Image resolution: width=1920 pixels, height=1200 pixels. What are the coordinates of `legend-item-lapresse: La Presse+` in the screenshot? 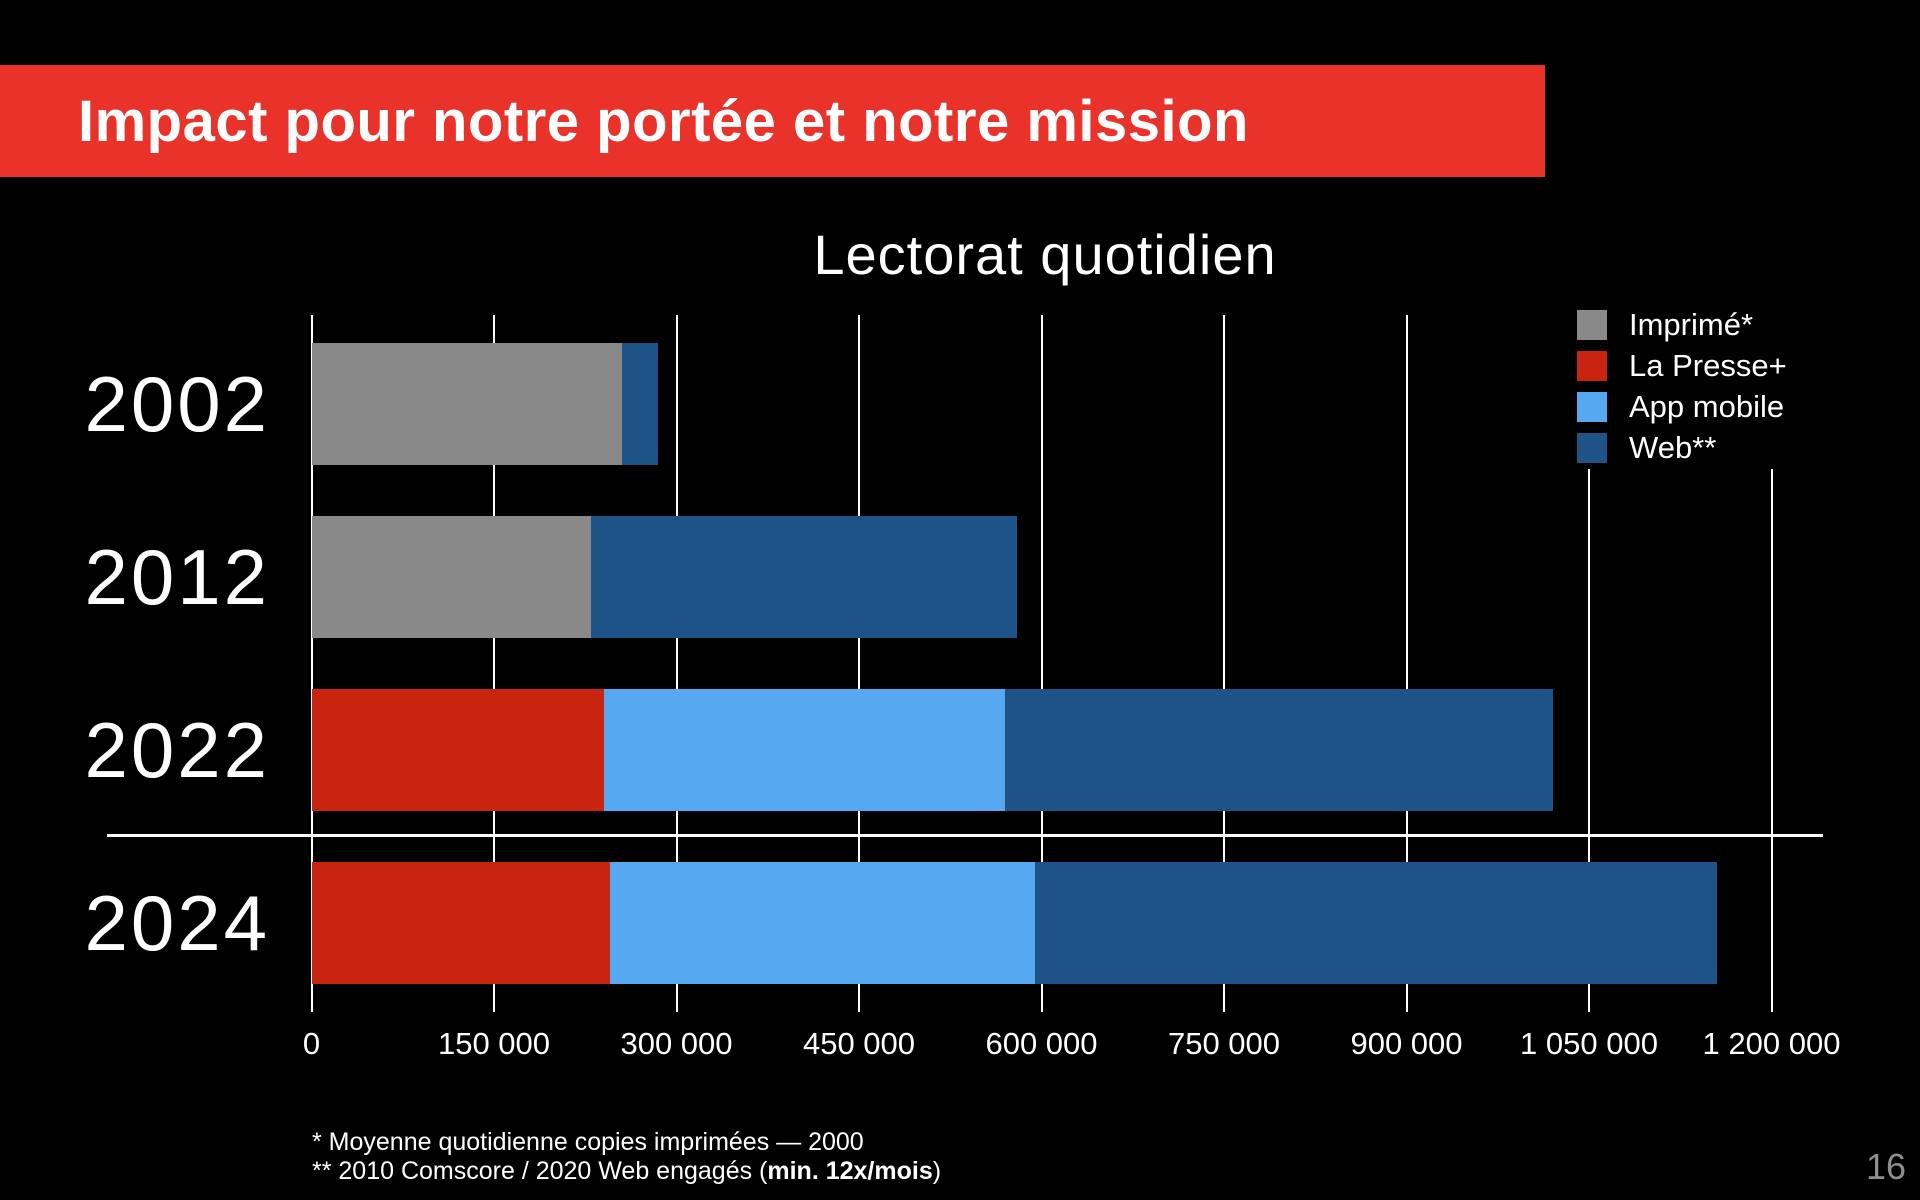 It's located at (1704, 365).